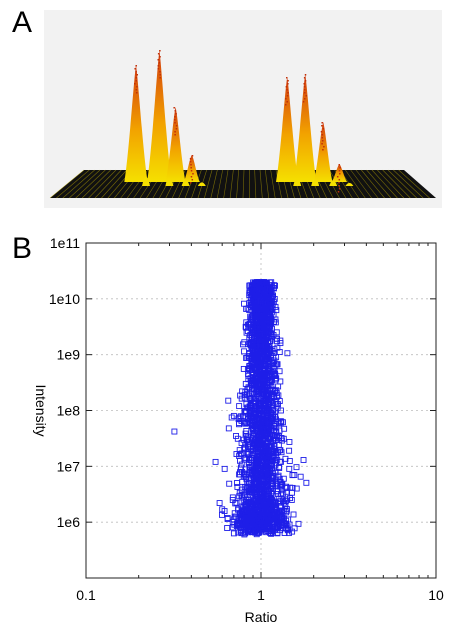 The height and width of the screenshot is (627, 455). Describe the element at coordinates (65, 243) in the screenshot. I see `y-tick-label: 1e11` at that location.